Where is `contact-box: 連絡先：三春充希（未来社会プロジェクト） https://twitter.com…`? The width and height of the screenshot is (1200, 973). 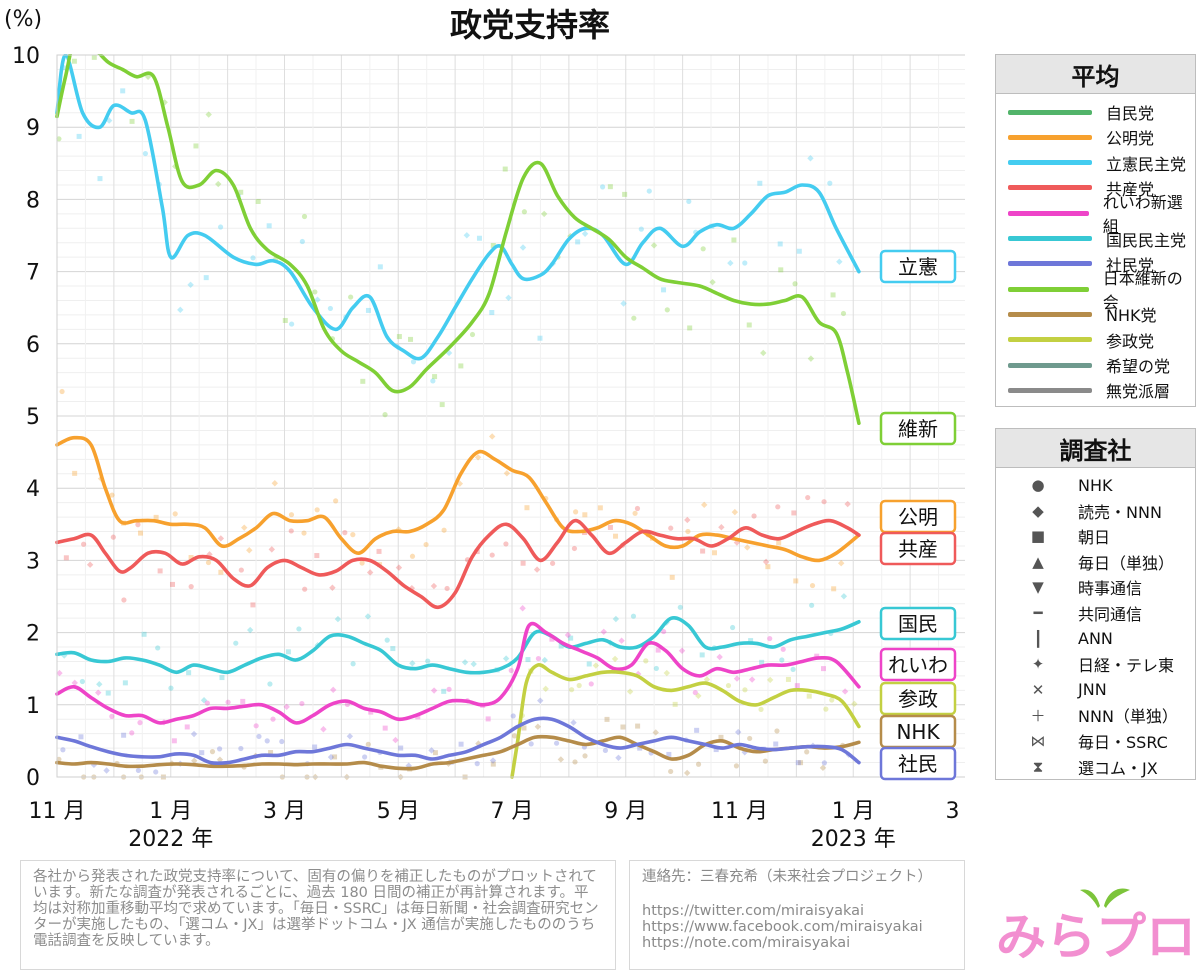
contact-box: 連絡先：三春充希（未来社会プロジェクト） https://twitter.com… is located at coordinates (797, 915).